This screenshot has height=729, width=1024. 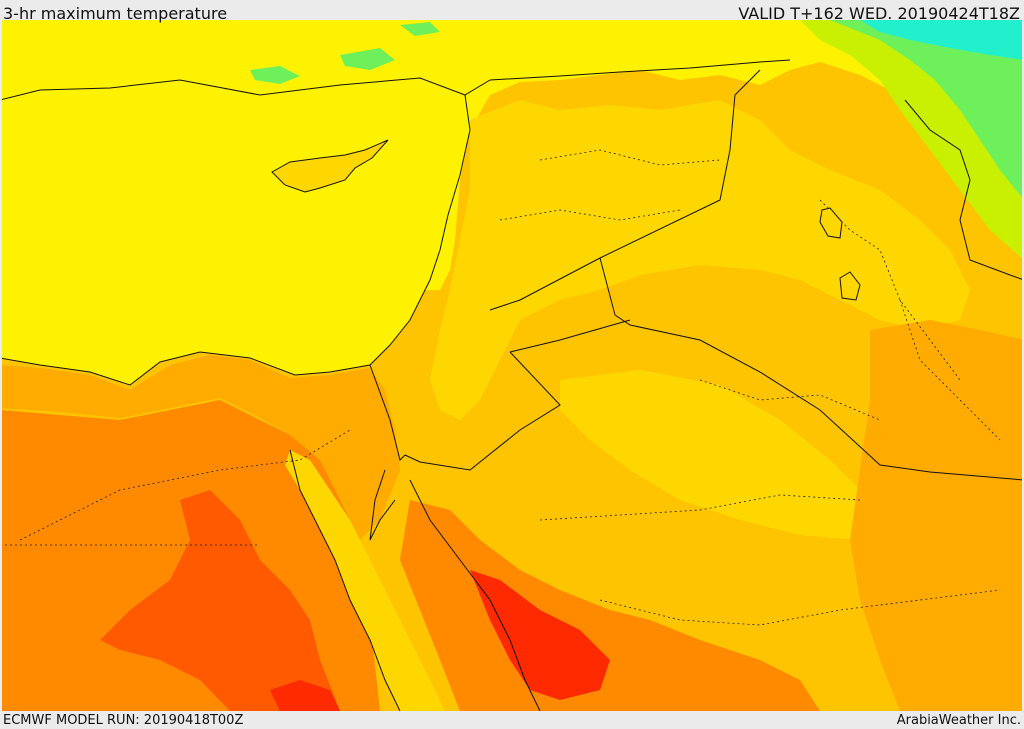 I want to click on temp-field-redorange-egypt, so click(x=220, y=600).